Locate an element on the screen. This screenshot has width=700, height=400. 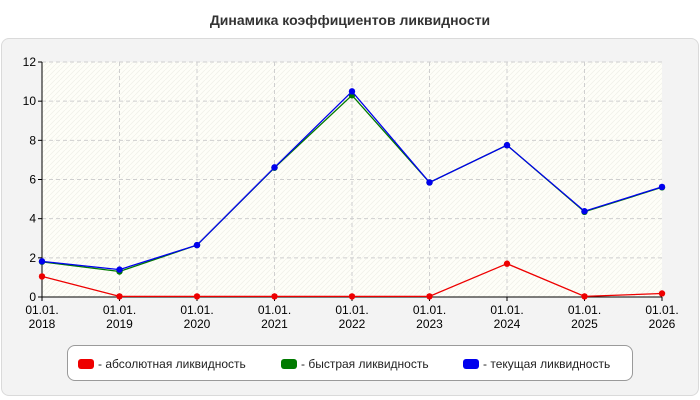
x-tick-label: 01.01. 2020 is located at coordinates (196, 317).